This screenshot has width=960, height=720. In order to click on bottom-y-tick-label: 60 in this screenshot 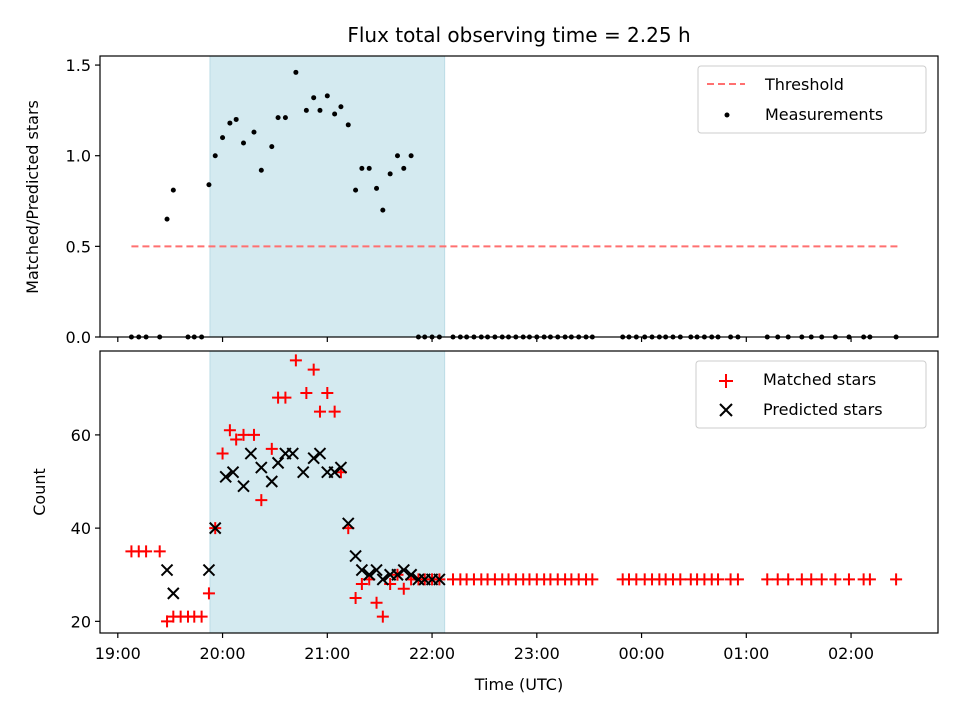, I will do `click(81, 435)`.